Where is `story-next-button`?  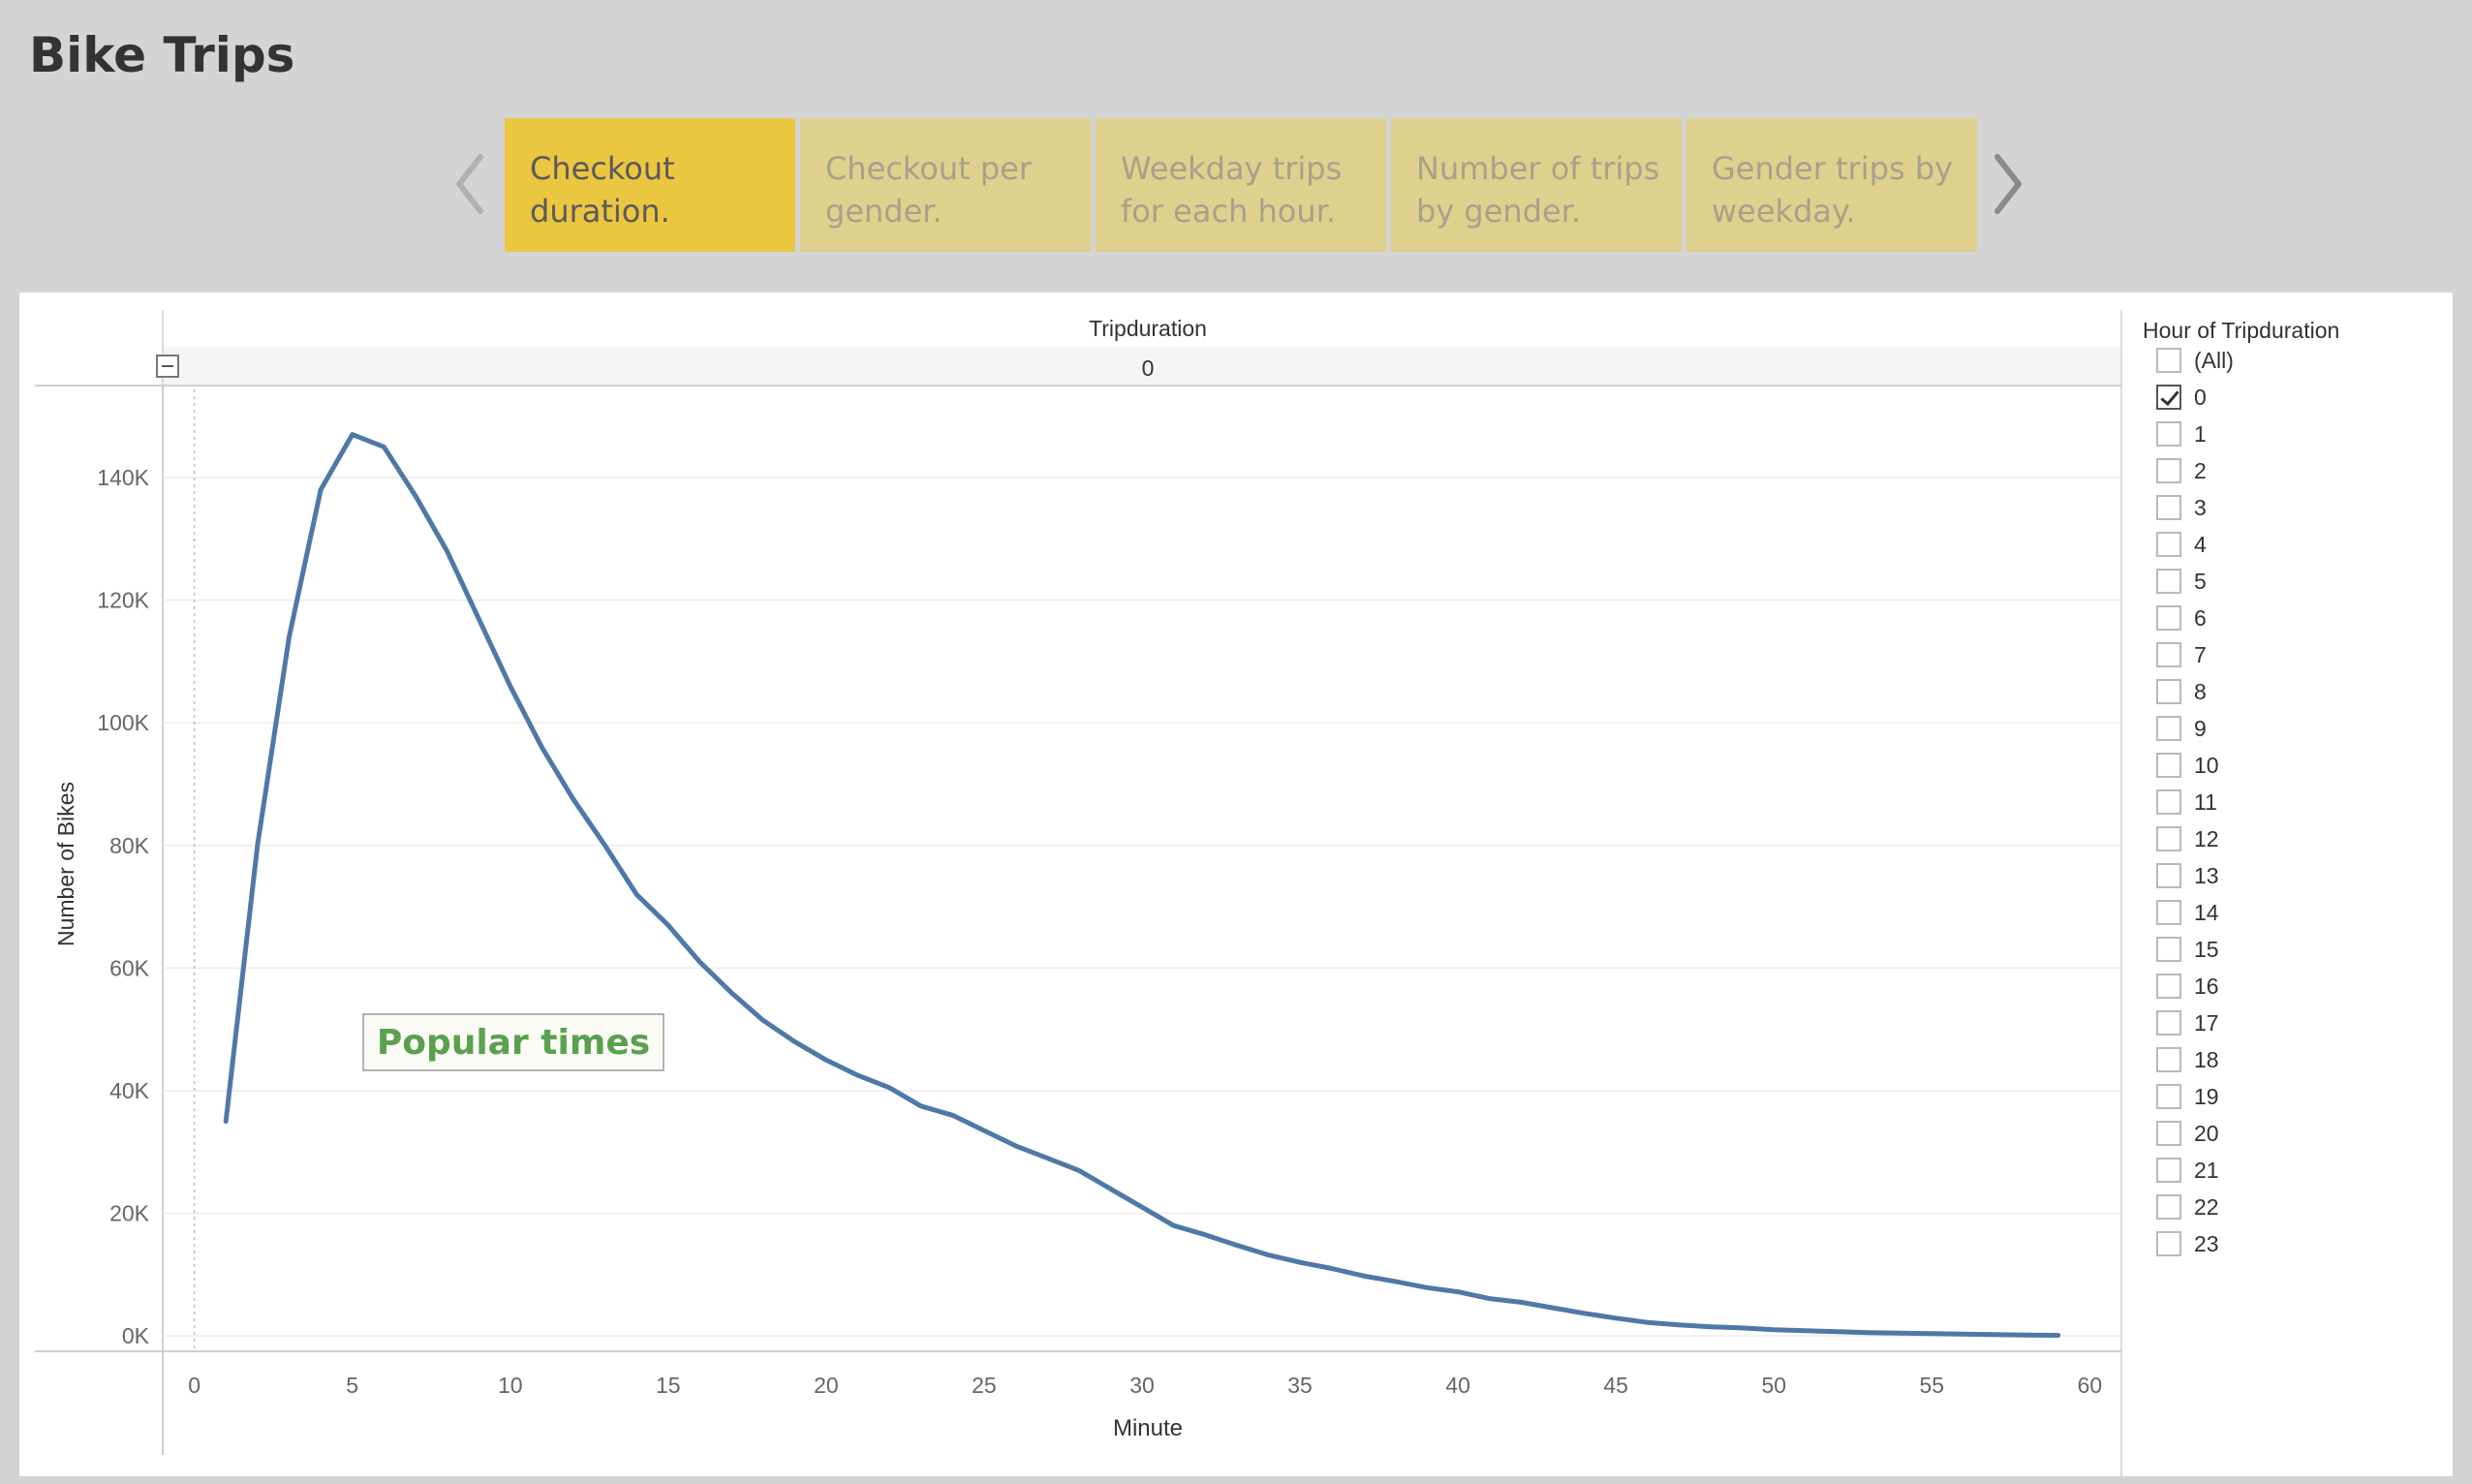 story-next-button is located at coordinates (2008, 184).